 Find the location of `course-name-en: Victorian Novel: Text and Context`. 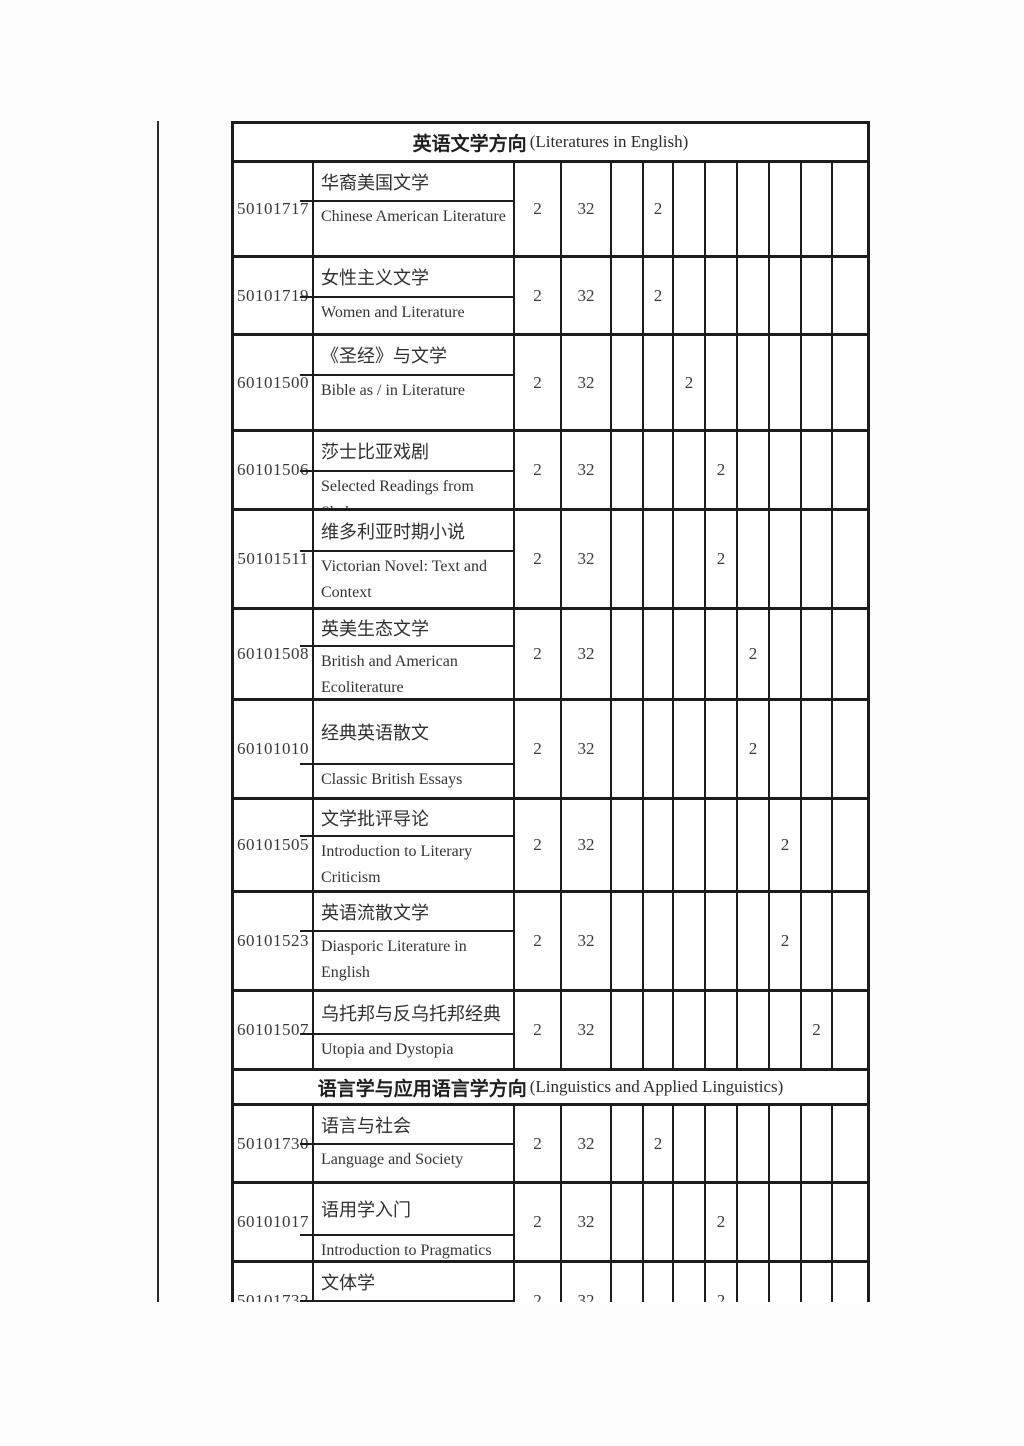

course-name-en: Victorian Novel: Text and Context is located at coordinates (404, 579).